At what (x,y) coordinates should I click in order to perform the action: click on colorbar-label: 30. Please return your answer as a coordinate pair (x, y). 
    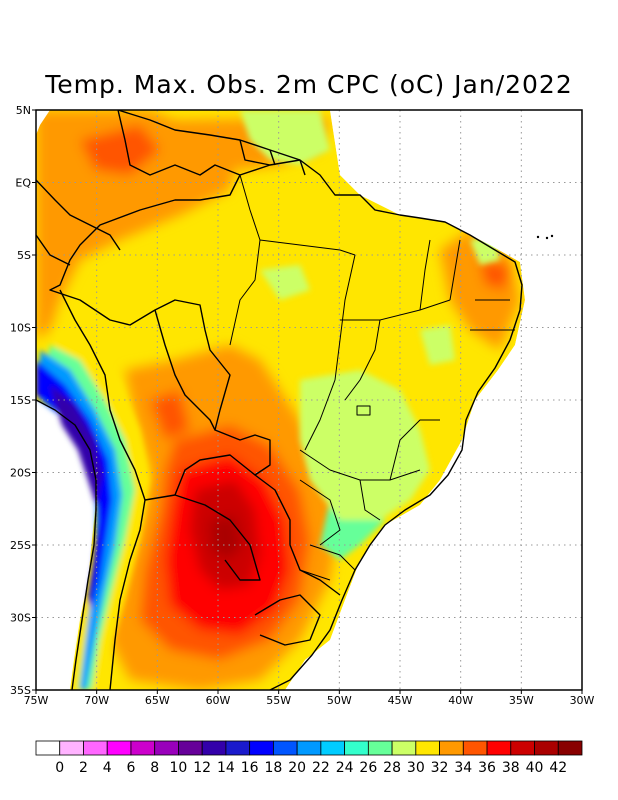
    Looking at the image, I should click on (416, 768).